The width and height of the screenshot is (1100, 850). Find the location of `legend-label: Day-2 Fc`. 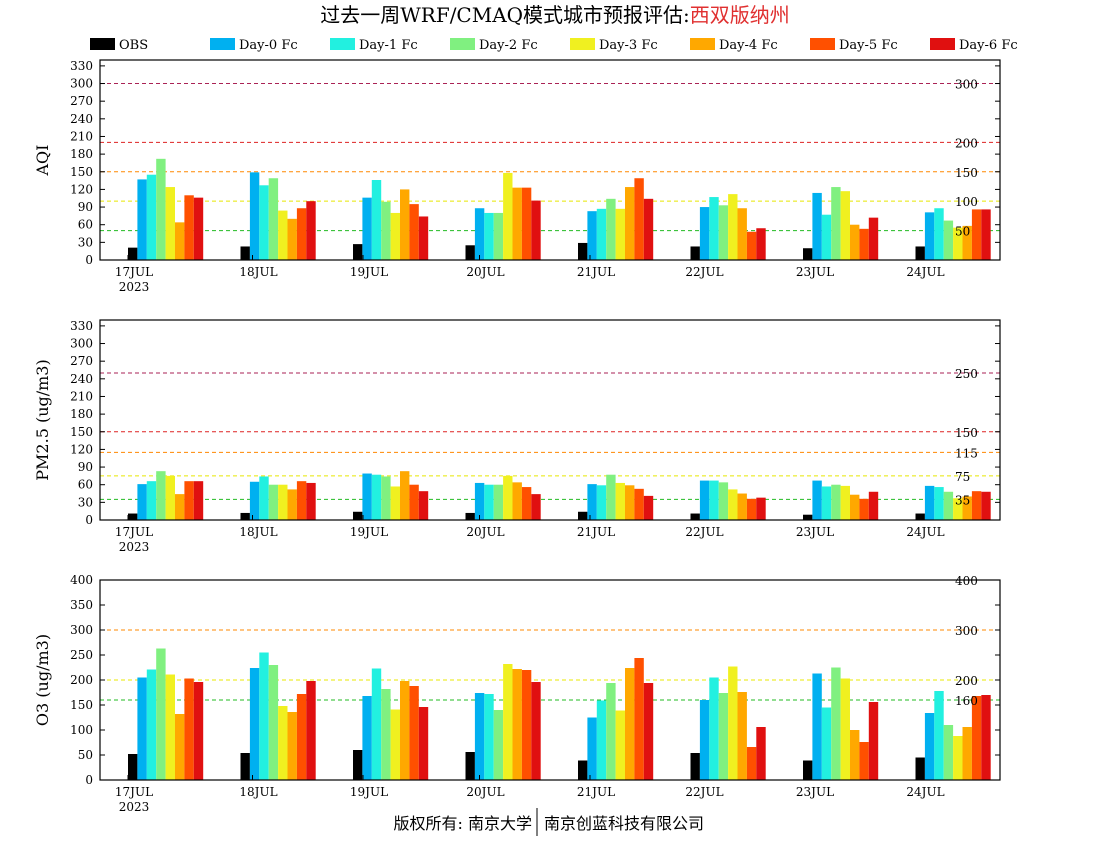

legend-label: Day-2 Fc is located at coordinates (508, 45).